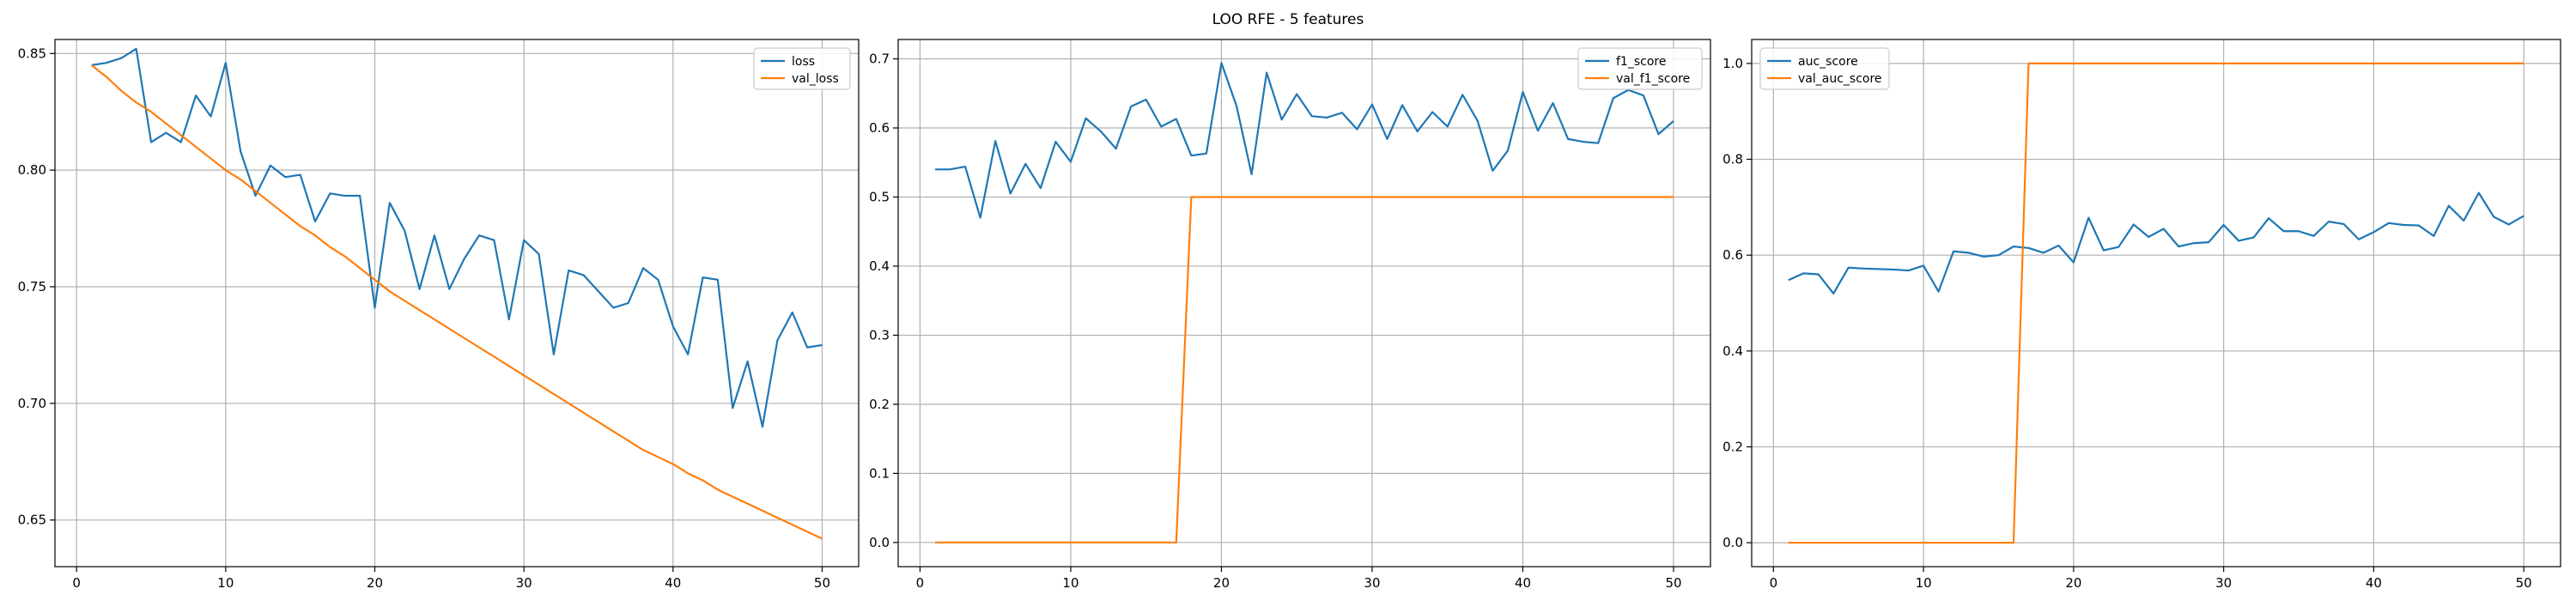 The height and width of the screenshot is (601, 2576). What do you see at coordinates (879, 60) in the screenshot?
I see `y-tick-label: 0.7` at bounding box center [879, 60].